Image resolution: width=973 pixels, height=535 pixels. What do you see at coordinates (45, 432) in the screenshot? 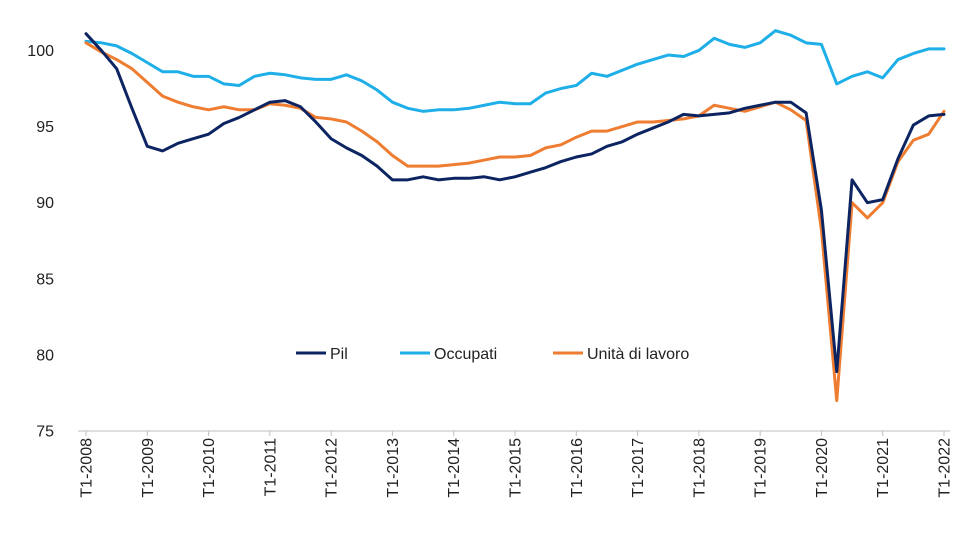
I see `y-tick-label: 75` at bounding box center [45, 432].